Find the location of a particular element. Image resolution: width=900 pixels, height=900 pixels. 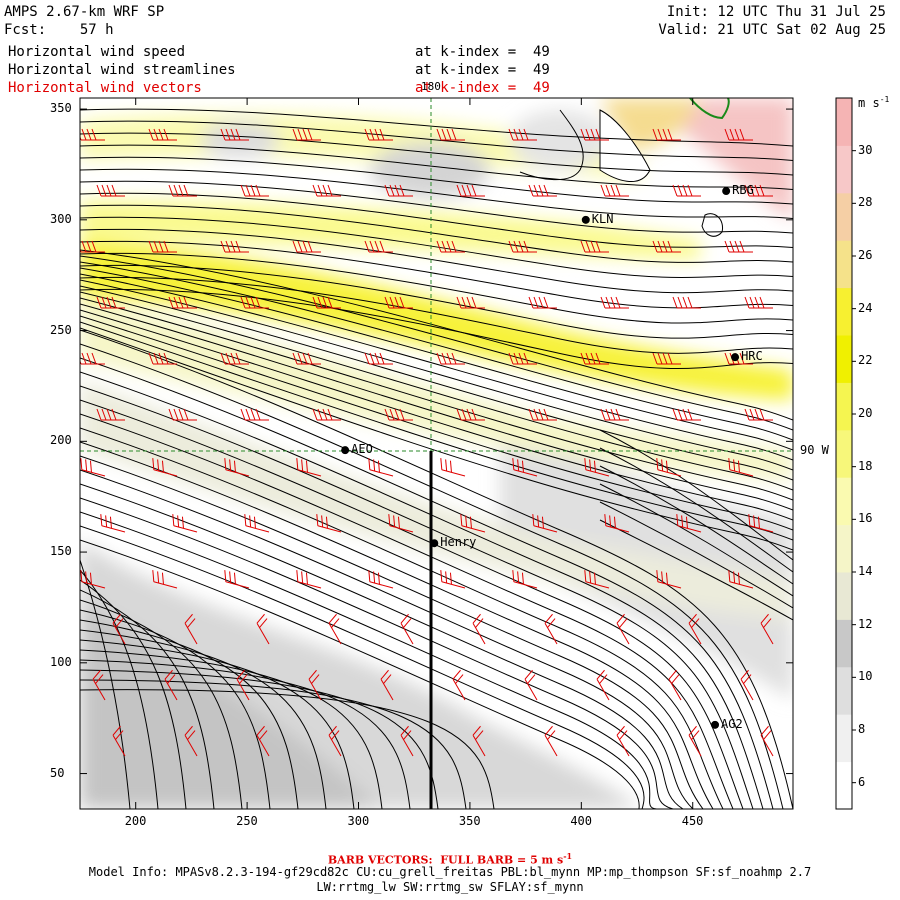

barb-legend: BARB VECTORS: FULL BARB = 5 m s-1 is located at coordinates (450, 859).